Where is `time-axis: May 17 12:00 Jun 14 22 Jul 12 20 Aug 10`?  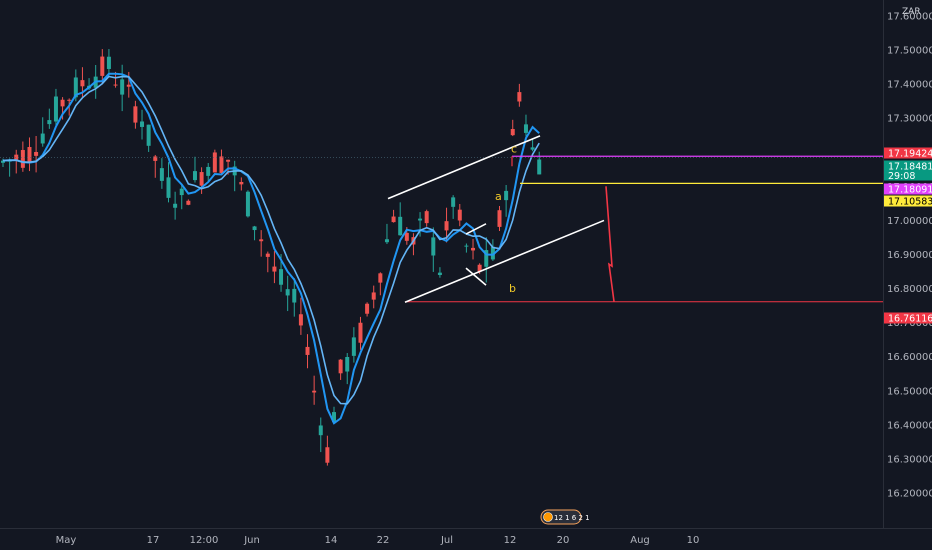
time-axis: May 17 12:00 Jun 14 22 Jul 12 20 Aug 10 is located at coordinates (378, 540).